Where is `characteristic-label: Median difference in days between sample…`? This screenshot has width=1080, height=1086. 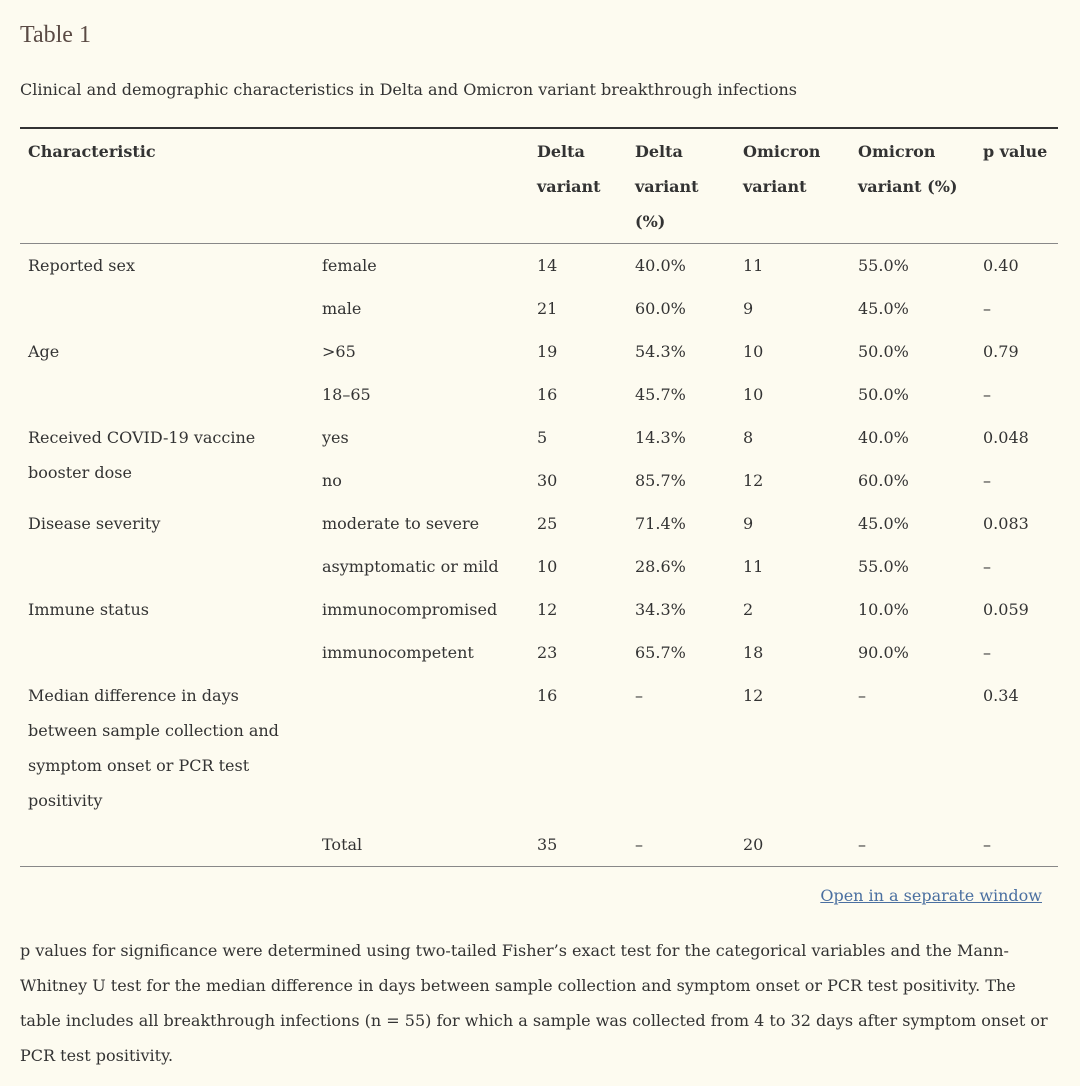
characteristic-label: Median difference in days between sample… is located at coordinates (153, 748).